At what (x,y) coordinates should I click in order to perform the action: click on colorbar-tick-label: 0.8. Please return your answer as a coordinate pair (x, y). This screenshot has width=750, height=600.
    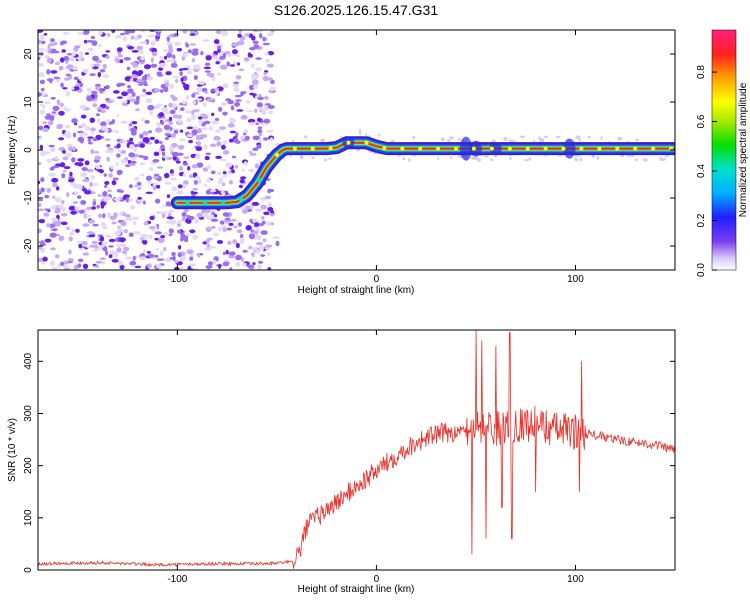
    Looking at the image, I should click on (701, 72).